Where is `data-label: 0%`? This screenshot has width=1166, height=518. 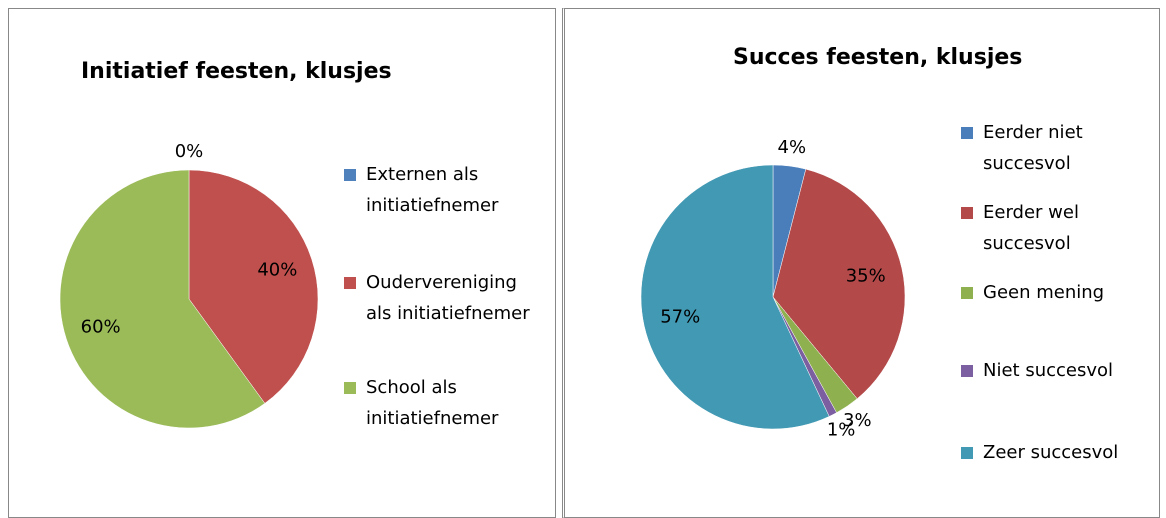
data-label: 0% is located at coordinates (189, 151).